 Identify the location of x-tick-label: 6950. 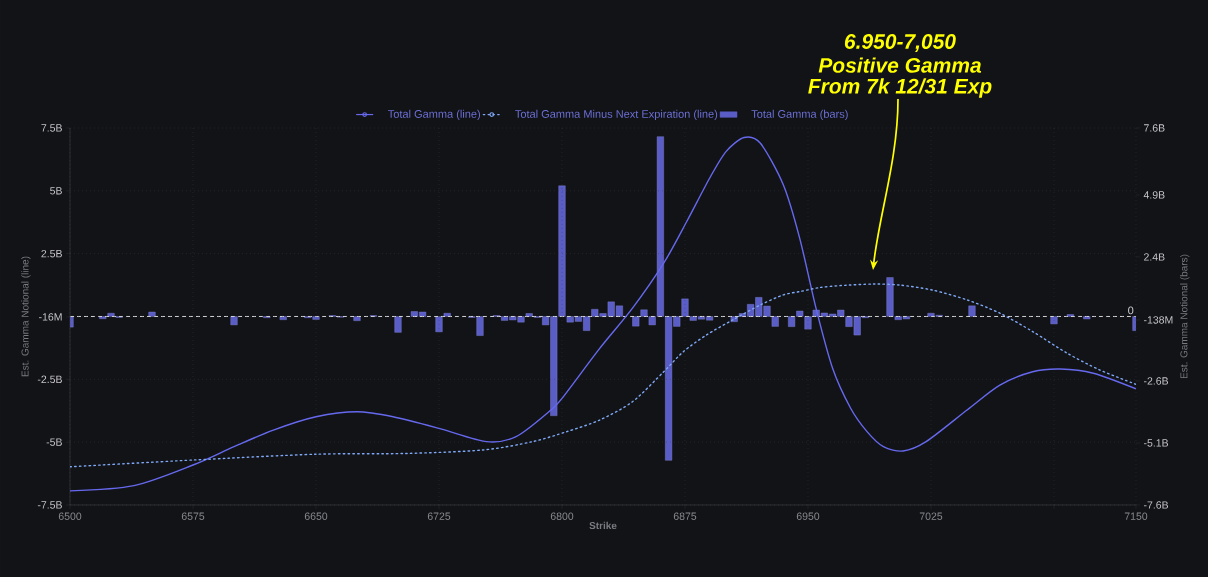
(808, 516).